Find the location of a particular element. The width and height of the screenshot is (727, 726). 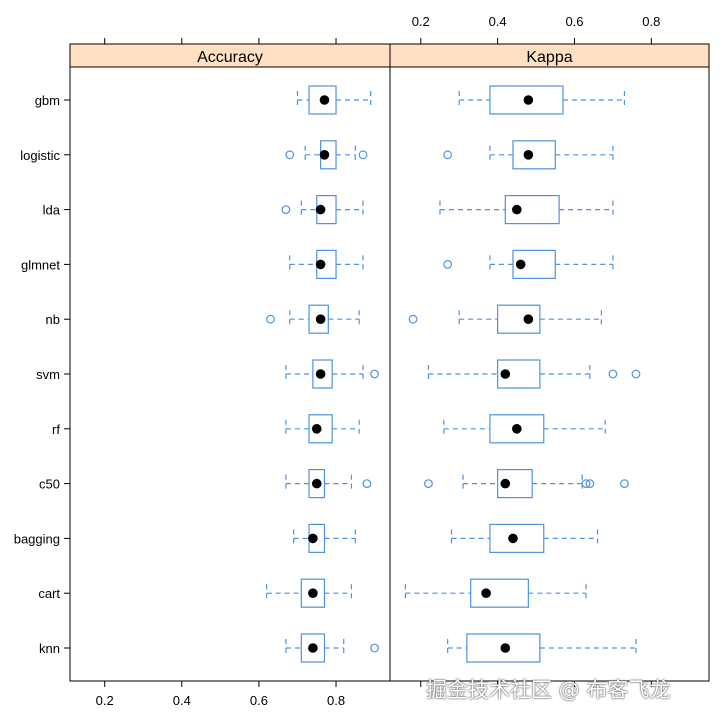

box-glmnet is located at coordinates (534, 264).